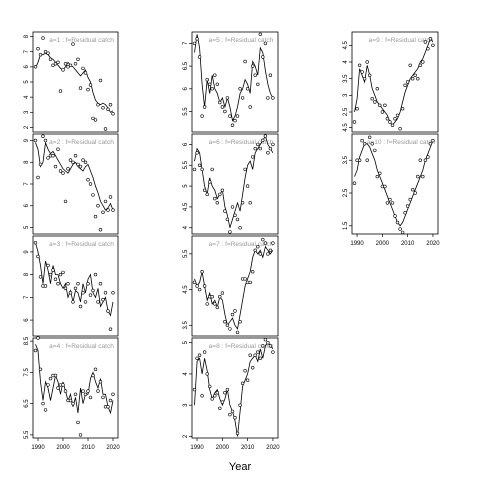 Image resolution: width=480 pixels, height=480 pixels. What do you see at coordinates (346, 111) in the screenshot?
I see `y-tick-label: 2.5` at bounding box center [346, 111].